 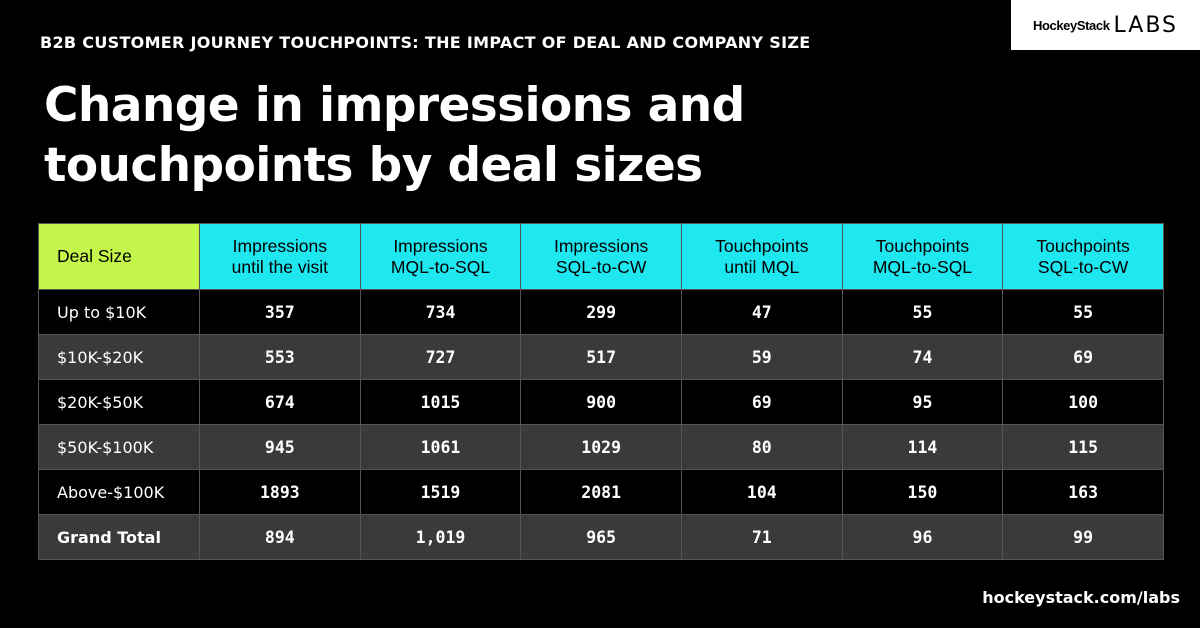 I want to click on header-deal-size: Deal Size, so click(x=119, y=256).